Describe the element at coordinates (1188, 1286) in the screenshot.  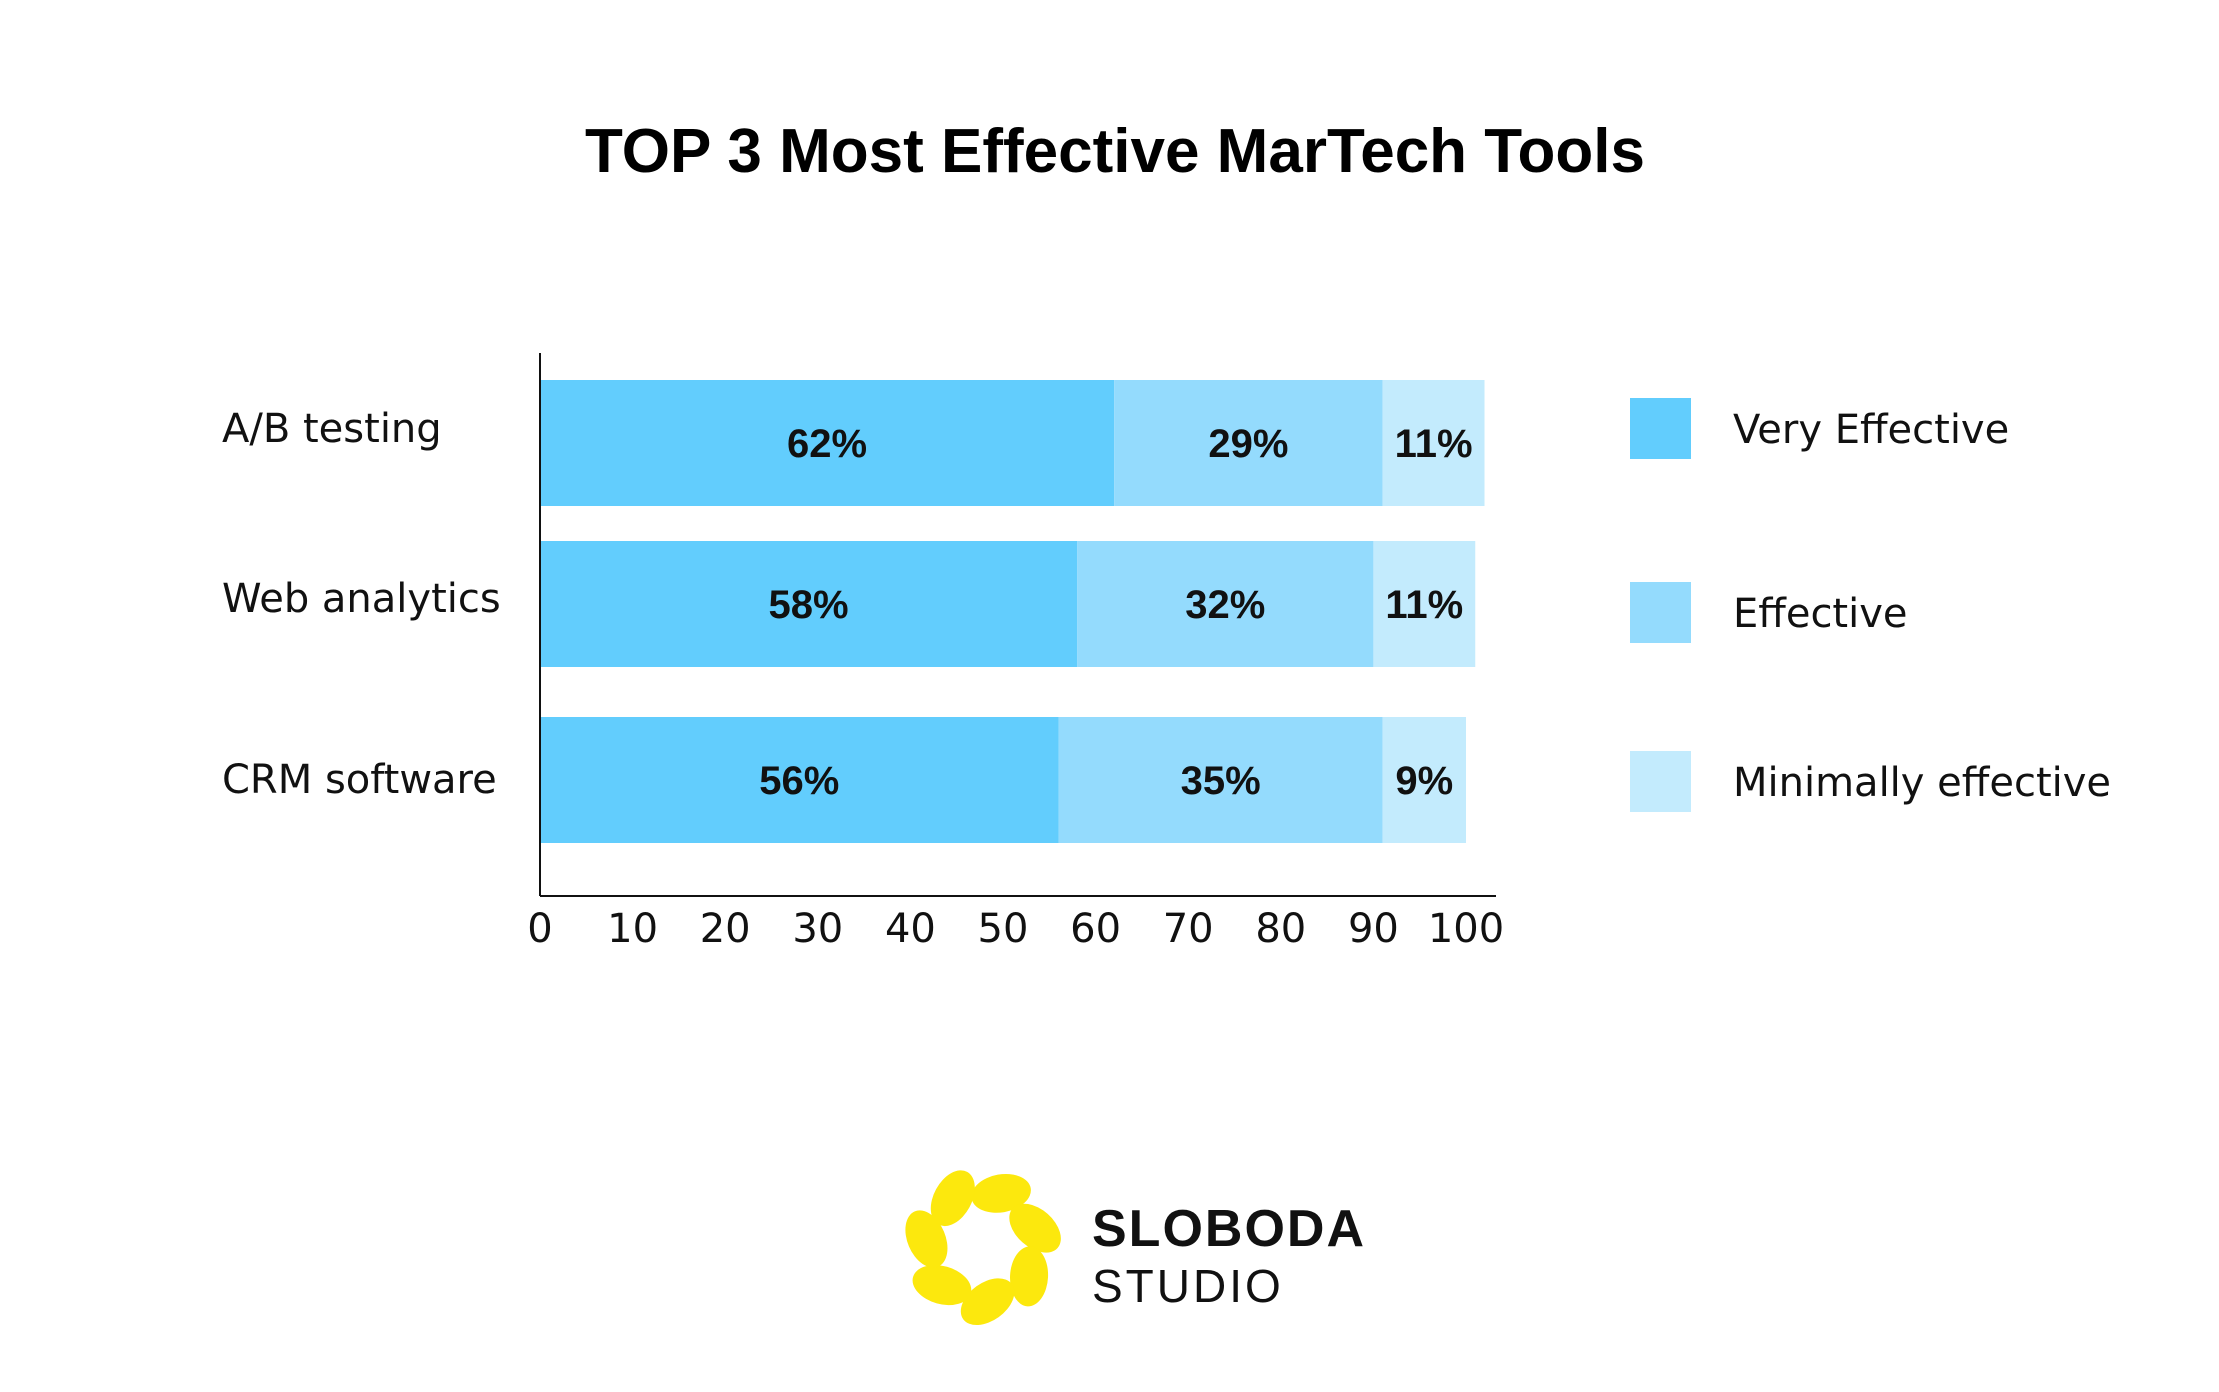
I see `brand-subtitle: STUDIO` at that location.